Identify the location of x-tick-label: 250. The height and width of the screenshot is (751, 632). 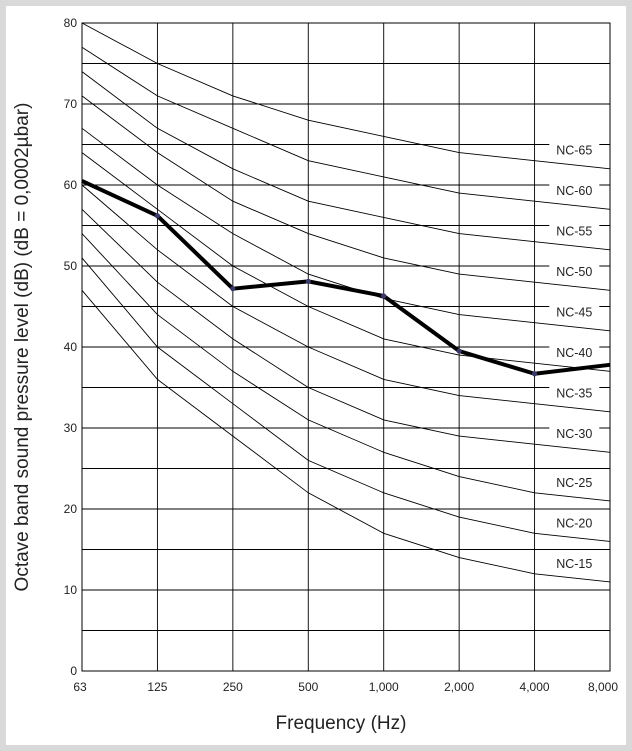
(233, 687).